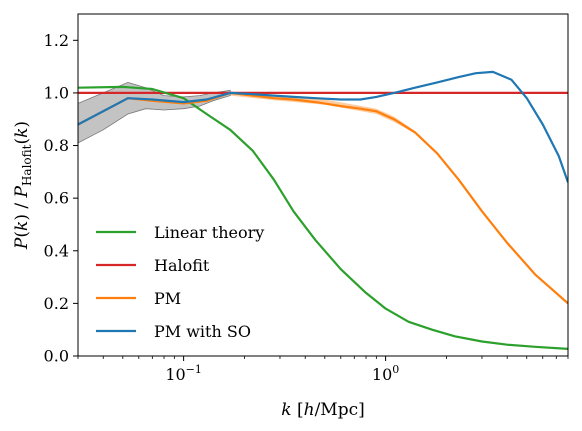 The height and width of the screenshot is (431, 582). Describe the element at coordinates (182, 265) in the screenshot. I see `legend-label: Halofit` at that location.